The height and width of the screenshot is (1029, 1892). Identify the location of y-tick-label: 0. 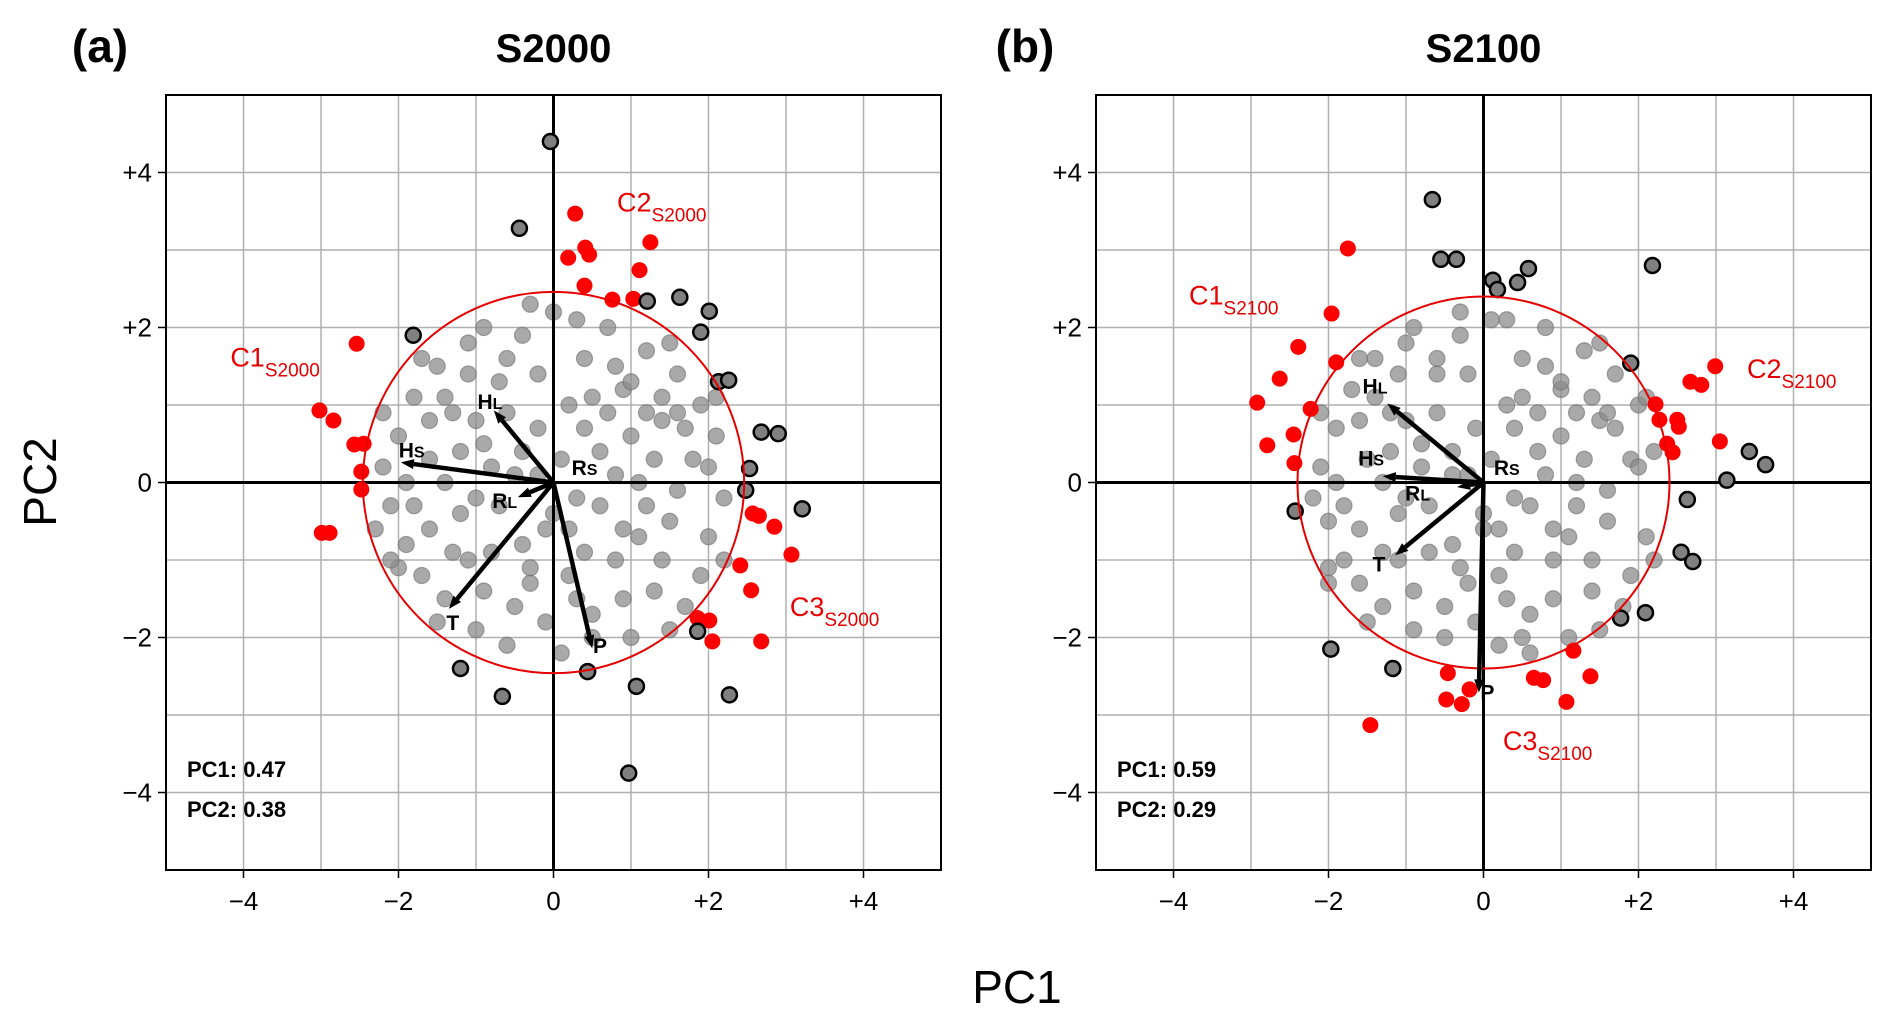
(1075, 483).